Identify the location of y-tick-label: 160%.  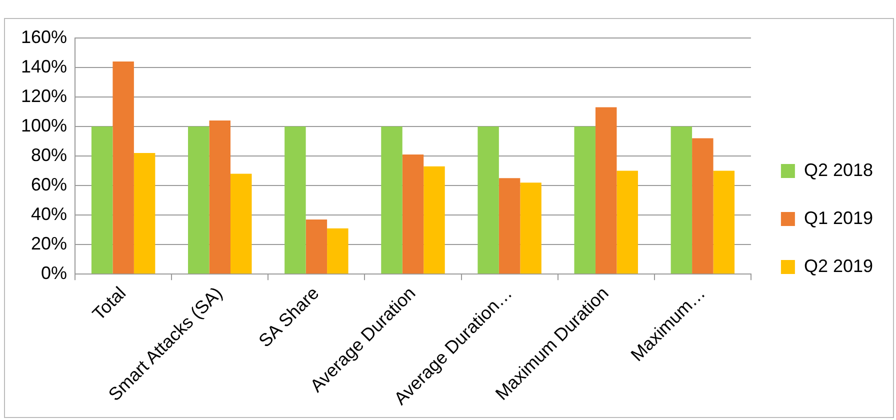
(44, 36).